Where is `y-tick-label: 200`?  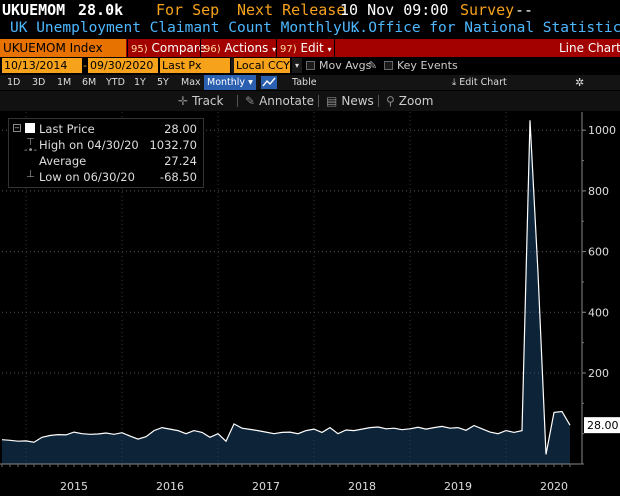 y-tick-label: 200 is located at coordinates (598, 373).